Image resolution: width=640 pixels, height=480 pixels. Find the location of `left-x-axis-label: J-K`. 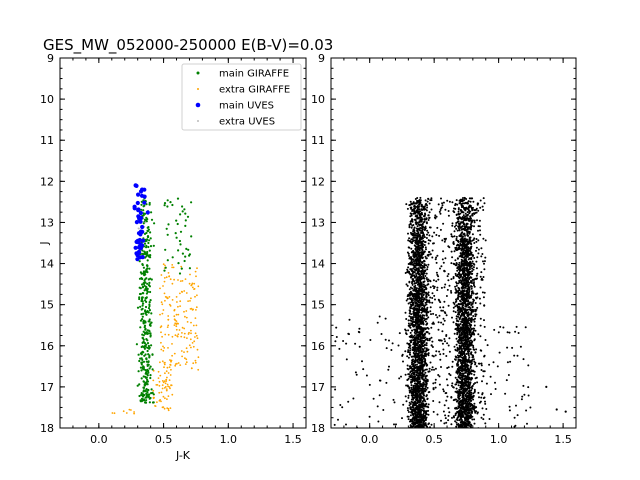

left-x-axis-label: J-K is located at coordinates (183, 455).